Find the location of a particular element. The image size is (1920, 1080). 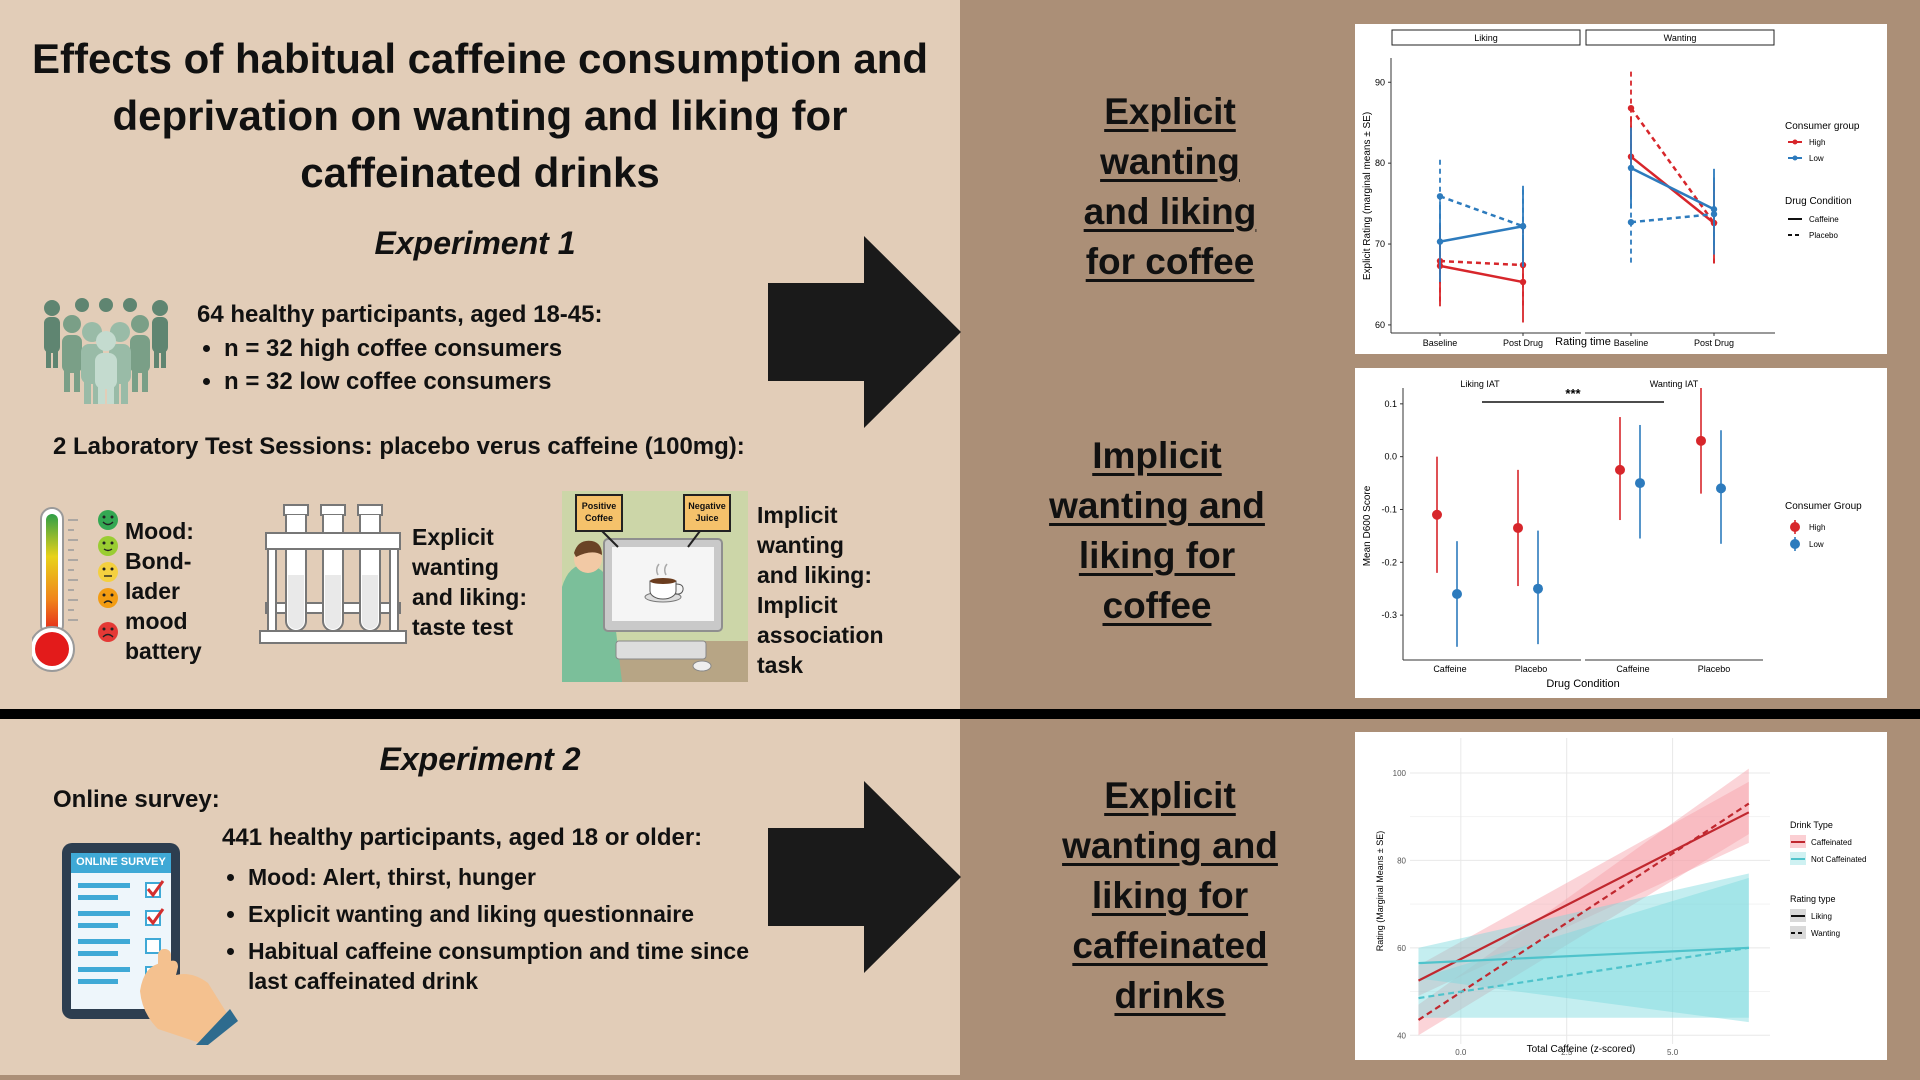

bottom-strip is located at coordinates (960, 1077).